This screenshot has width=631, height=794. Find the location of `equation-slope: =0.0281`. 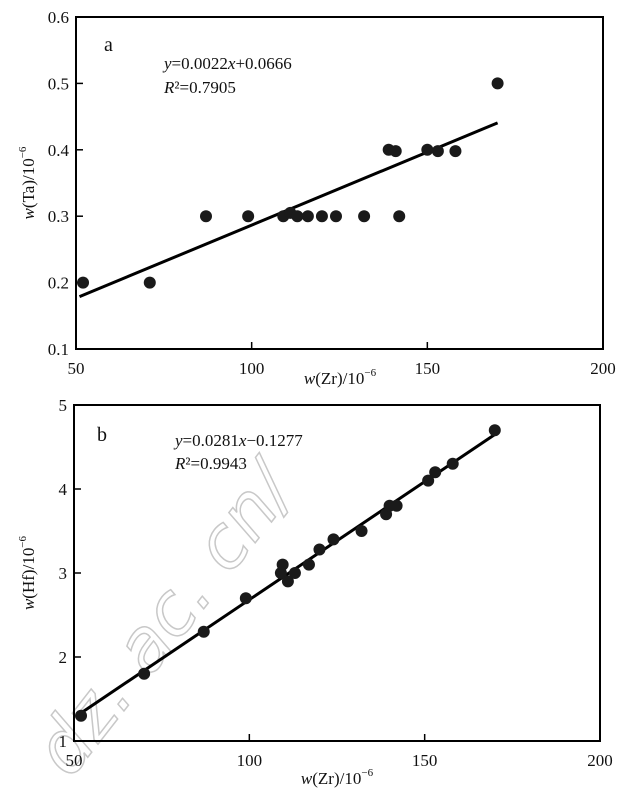

equation-slope: =0.0281 is located at coordinates (211, 440).